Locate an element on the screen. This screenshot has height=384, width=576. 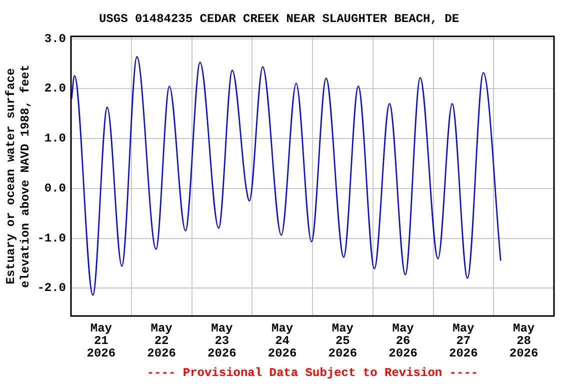
x-tick-label: May 24 2026 is located at coordinates (282, 341).